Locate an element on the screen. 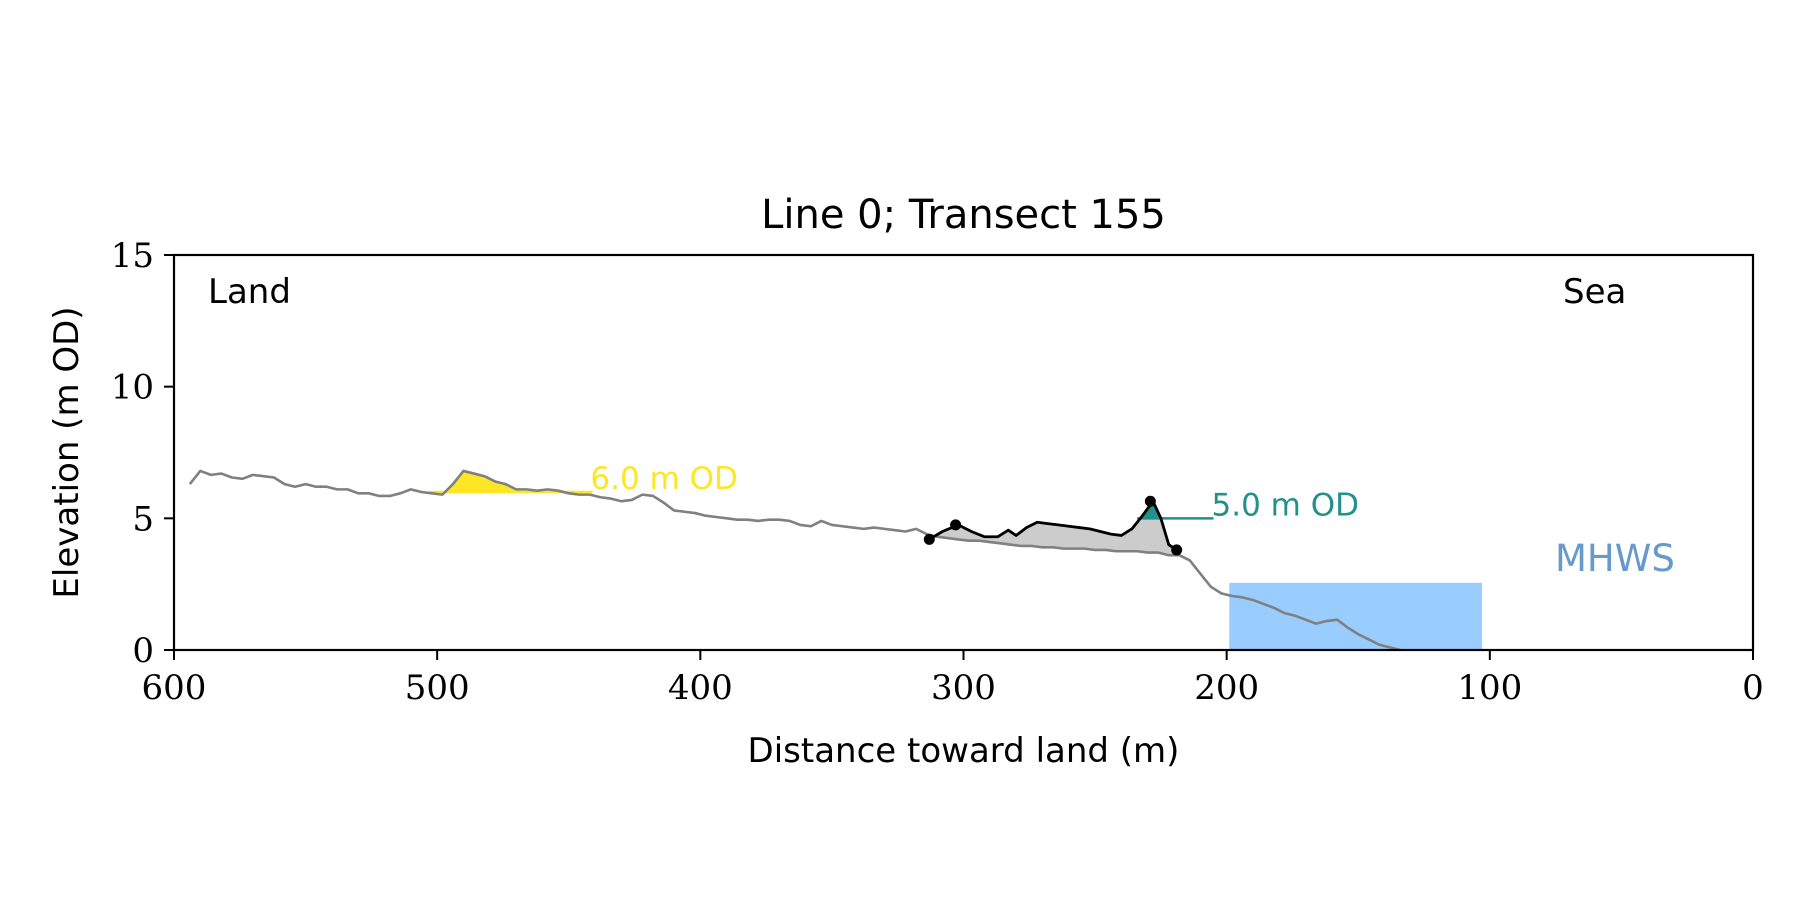 This screenshot has width=1800, height=900. dune-line is located at coordinates (1053, 525).